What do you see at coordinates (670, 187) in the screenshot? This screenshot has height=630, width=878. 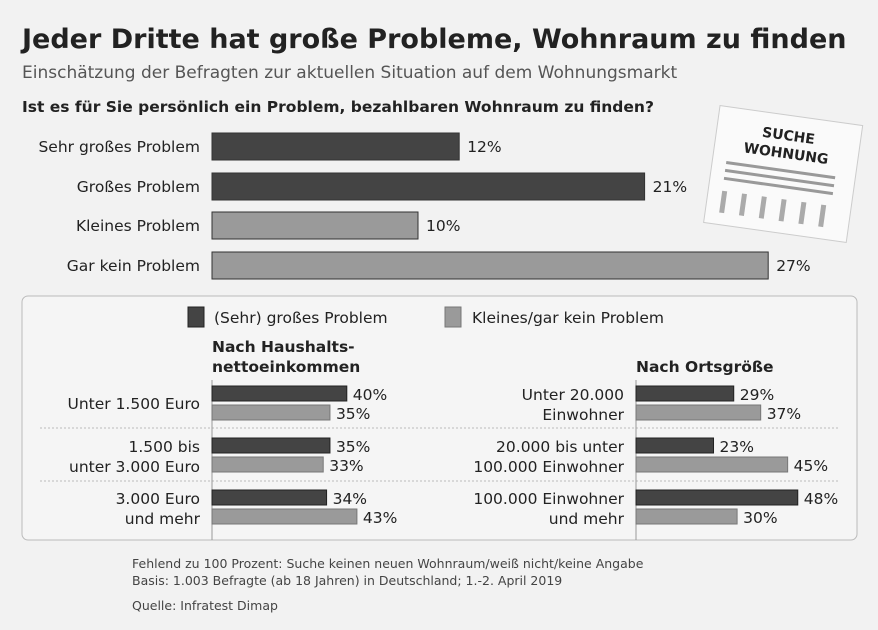 I see `data-label: 21%` at bounding box center [670, 187].